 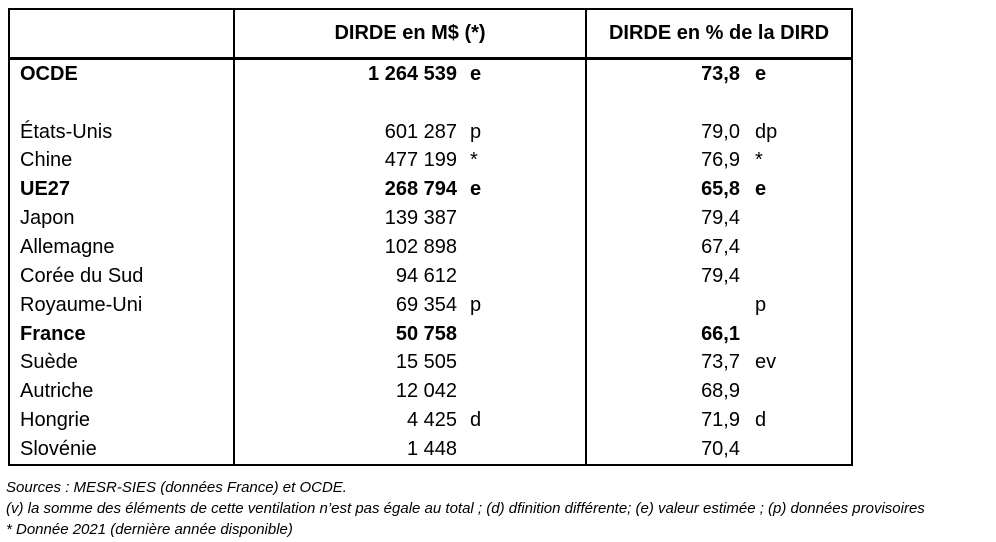 What do you see at coordinates (58, 448) in the screenshot?
I see `row-country-label: Slovénie` at bounding box center [58, 448].